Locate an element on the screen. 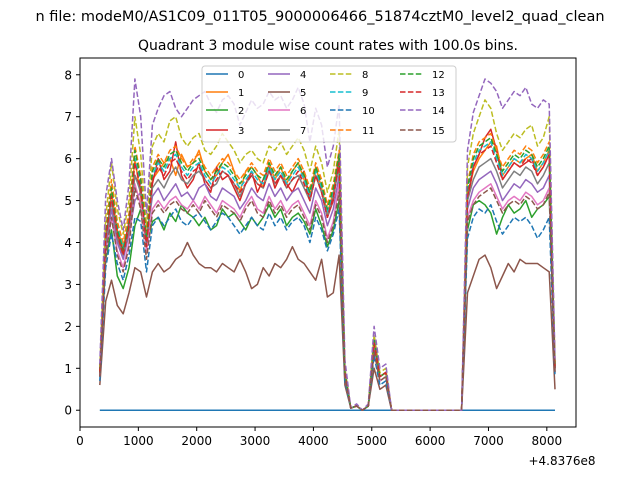 The image size is (640, 480). x-tick-label: 2000 is located at coordinates (196, 441).